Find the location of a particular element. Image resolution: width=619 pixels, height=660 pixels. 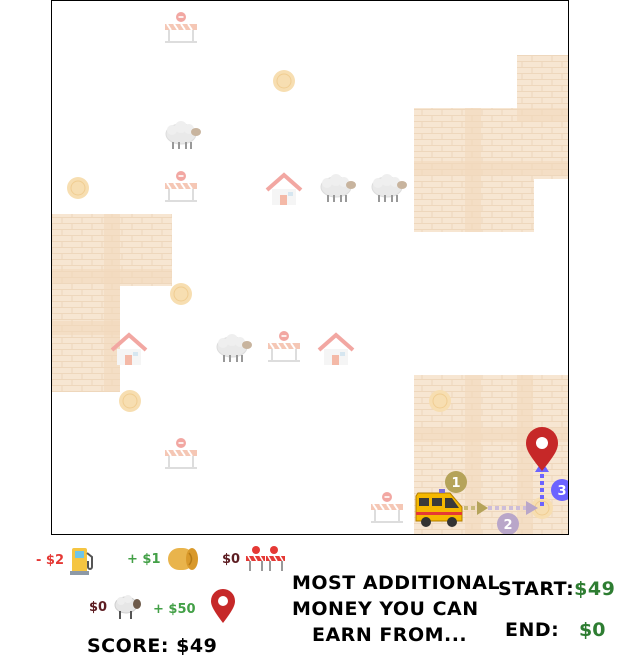

route-step-1: 1 is located at coordinates (456, 482).